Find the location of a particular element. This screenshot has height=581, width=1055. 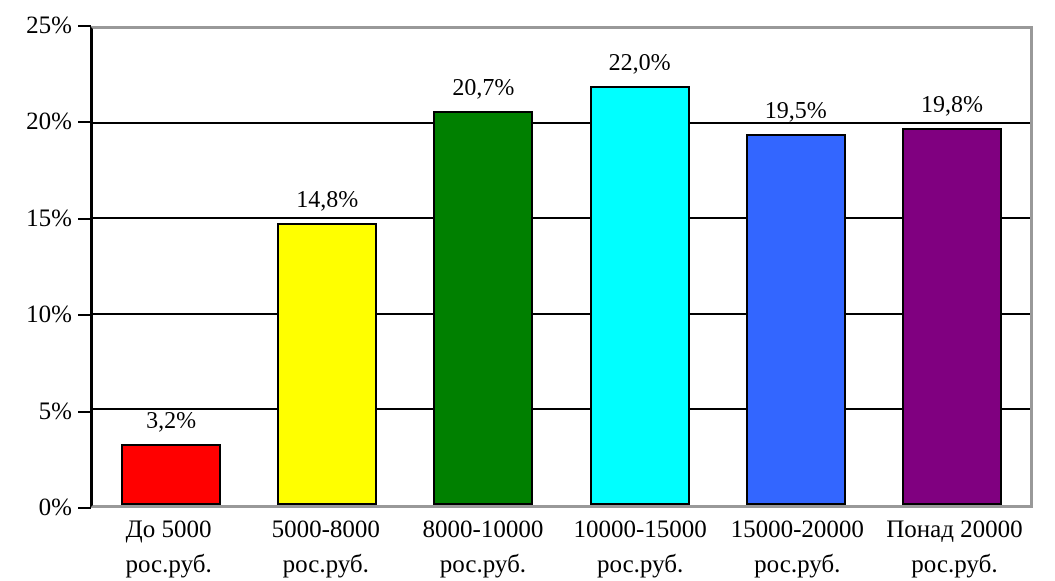

x-category-label-5: 15000-20000 рос.руб. is located at coordinates (797, 546).